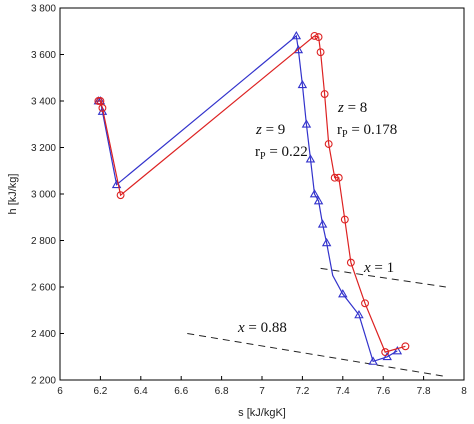 This screenshot has height=424, width=474. I want to click on x-tick-label: 7.4, so click(343, 391).